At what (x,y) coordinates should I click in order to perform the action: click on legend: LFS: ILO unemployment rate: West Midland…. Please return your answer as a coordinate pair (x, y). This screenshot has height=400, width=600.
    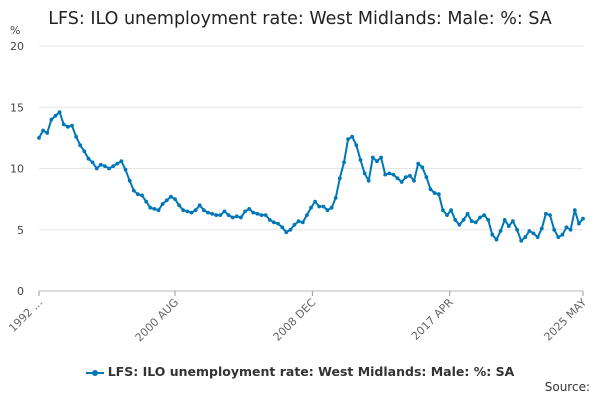
    Looking at the image, I should click on (300, 371).